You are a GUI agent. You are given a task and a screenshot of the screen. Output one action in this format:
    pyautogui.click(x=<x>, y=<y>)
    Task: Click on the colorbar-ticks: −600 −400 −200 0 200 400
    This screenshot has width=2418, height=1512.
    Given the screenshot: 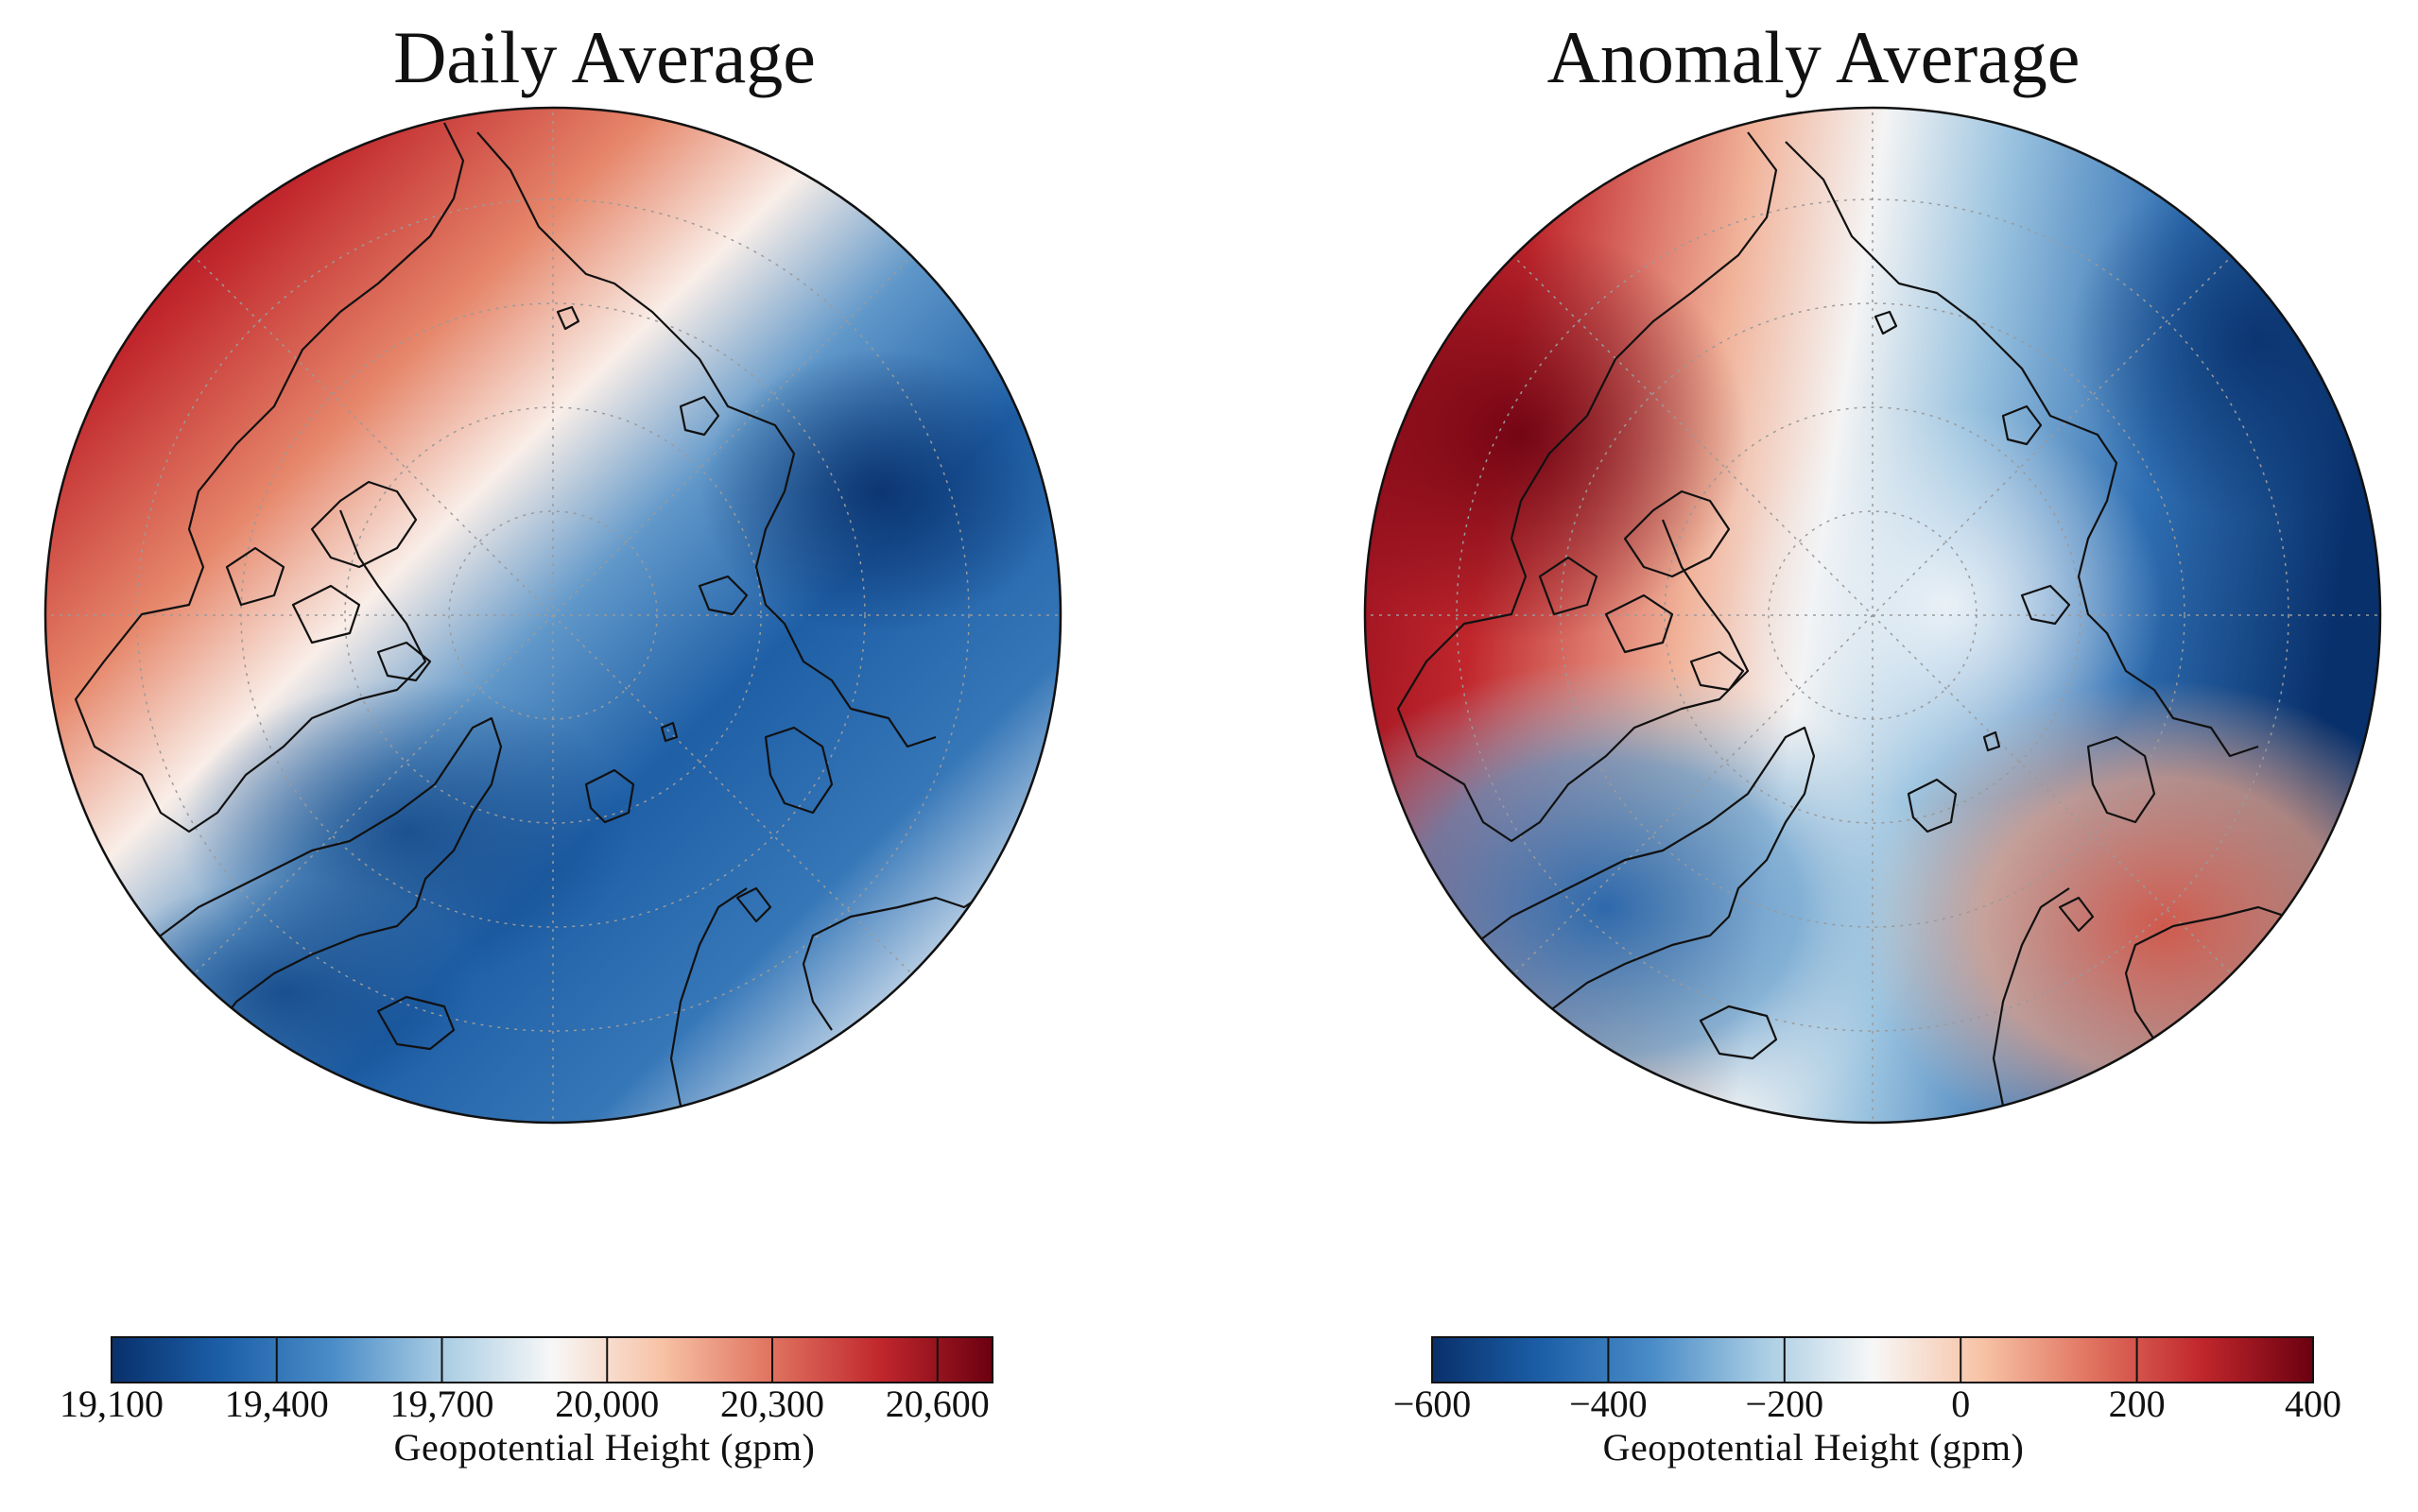 What is the action you would take?
    pyautogui.click(x=1867, y=1381)
    